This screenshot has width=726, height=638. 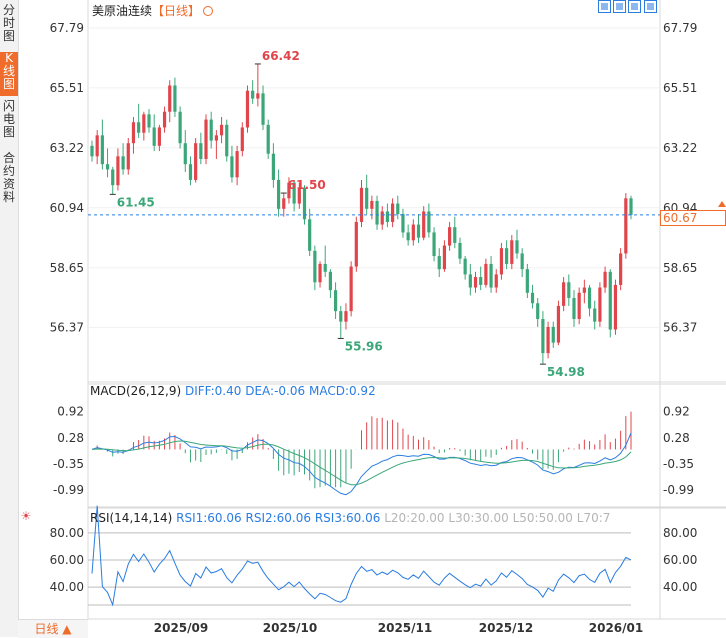 I want to click on price-tick-right-2: 63.22, so click(x=680, y=148).